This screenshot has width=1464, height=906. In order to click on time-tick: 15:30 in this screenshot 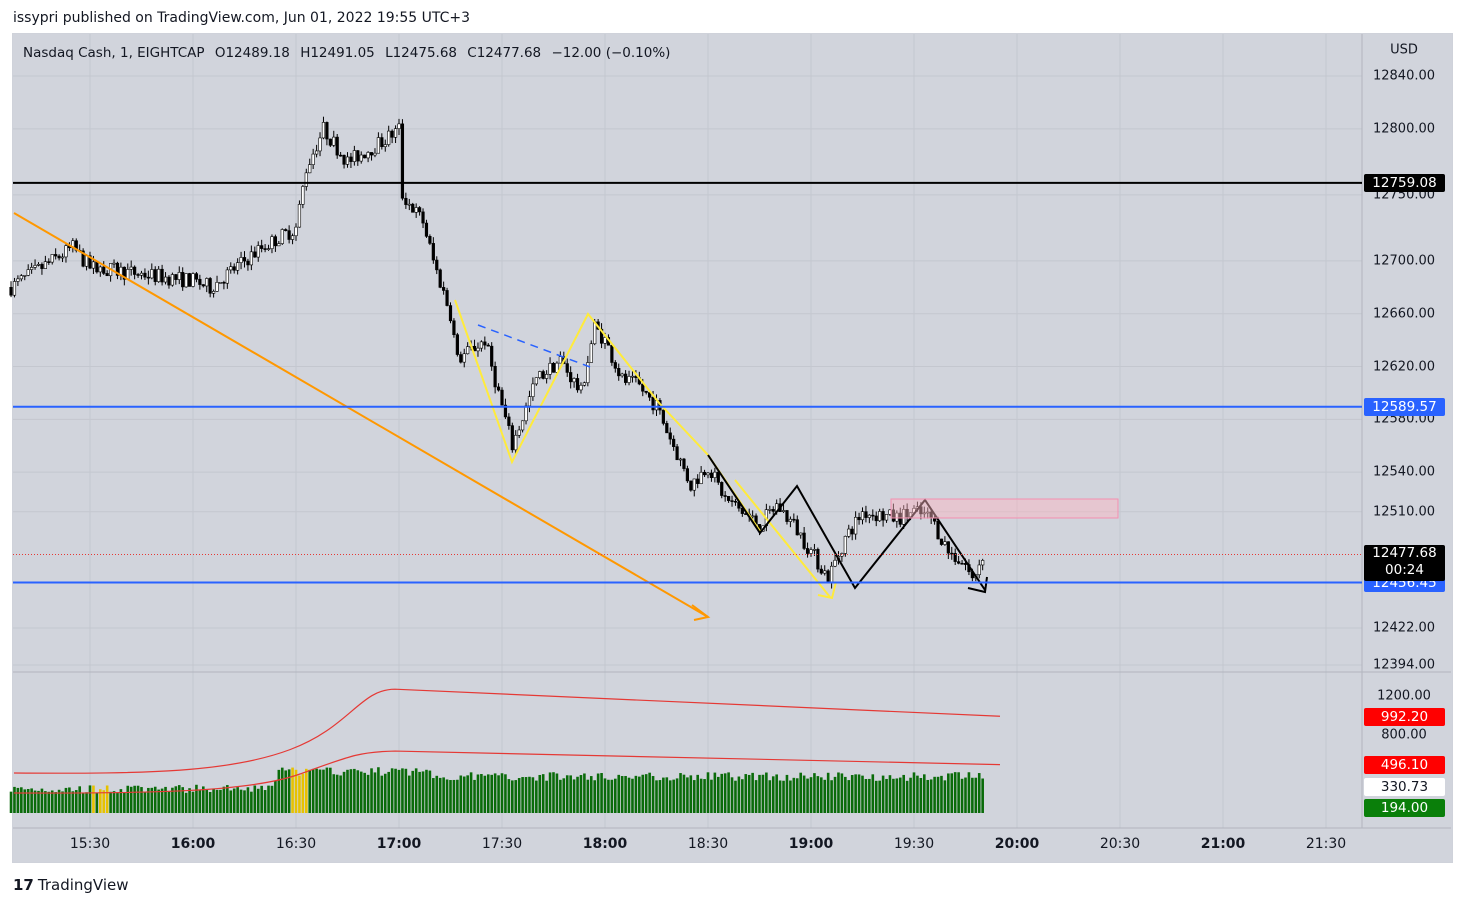, I will do `click(90, 844)`.